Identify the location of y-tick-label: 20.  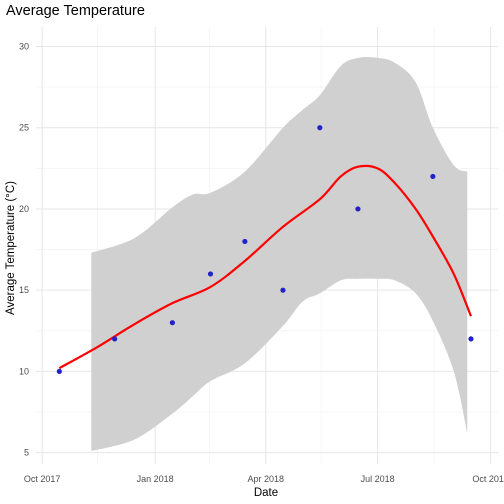
(24, 209).